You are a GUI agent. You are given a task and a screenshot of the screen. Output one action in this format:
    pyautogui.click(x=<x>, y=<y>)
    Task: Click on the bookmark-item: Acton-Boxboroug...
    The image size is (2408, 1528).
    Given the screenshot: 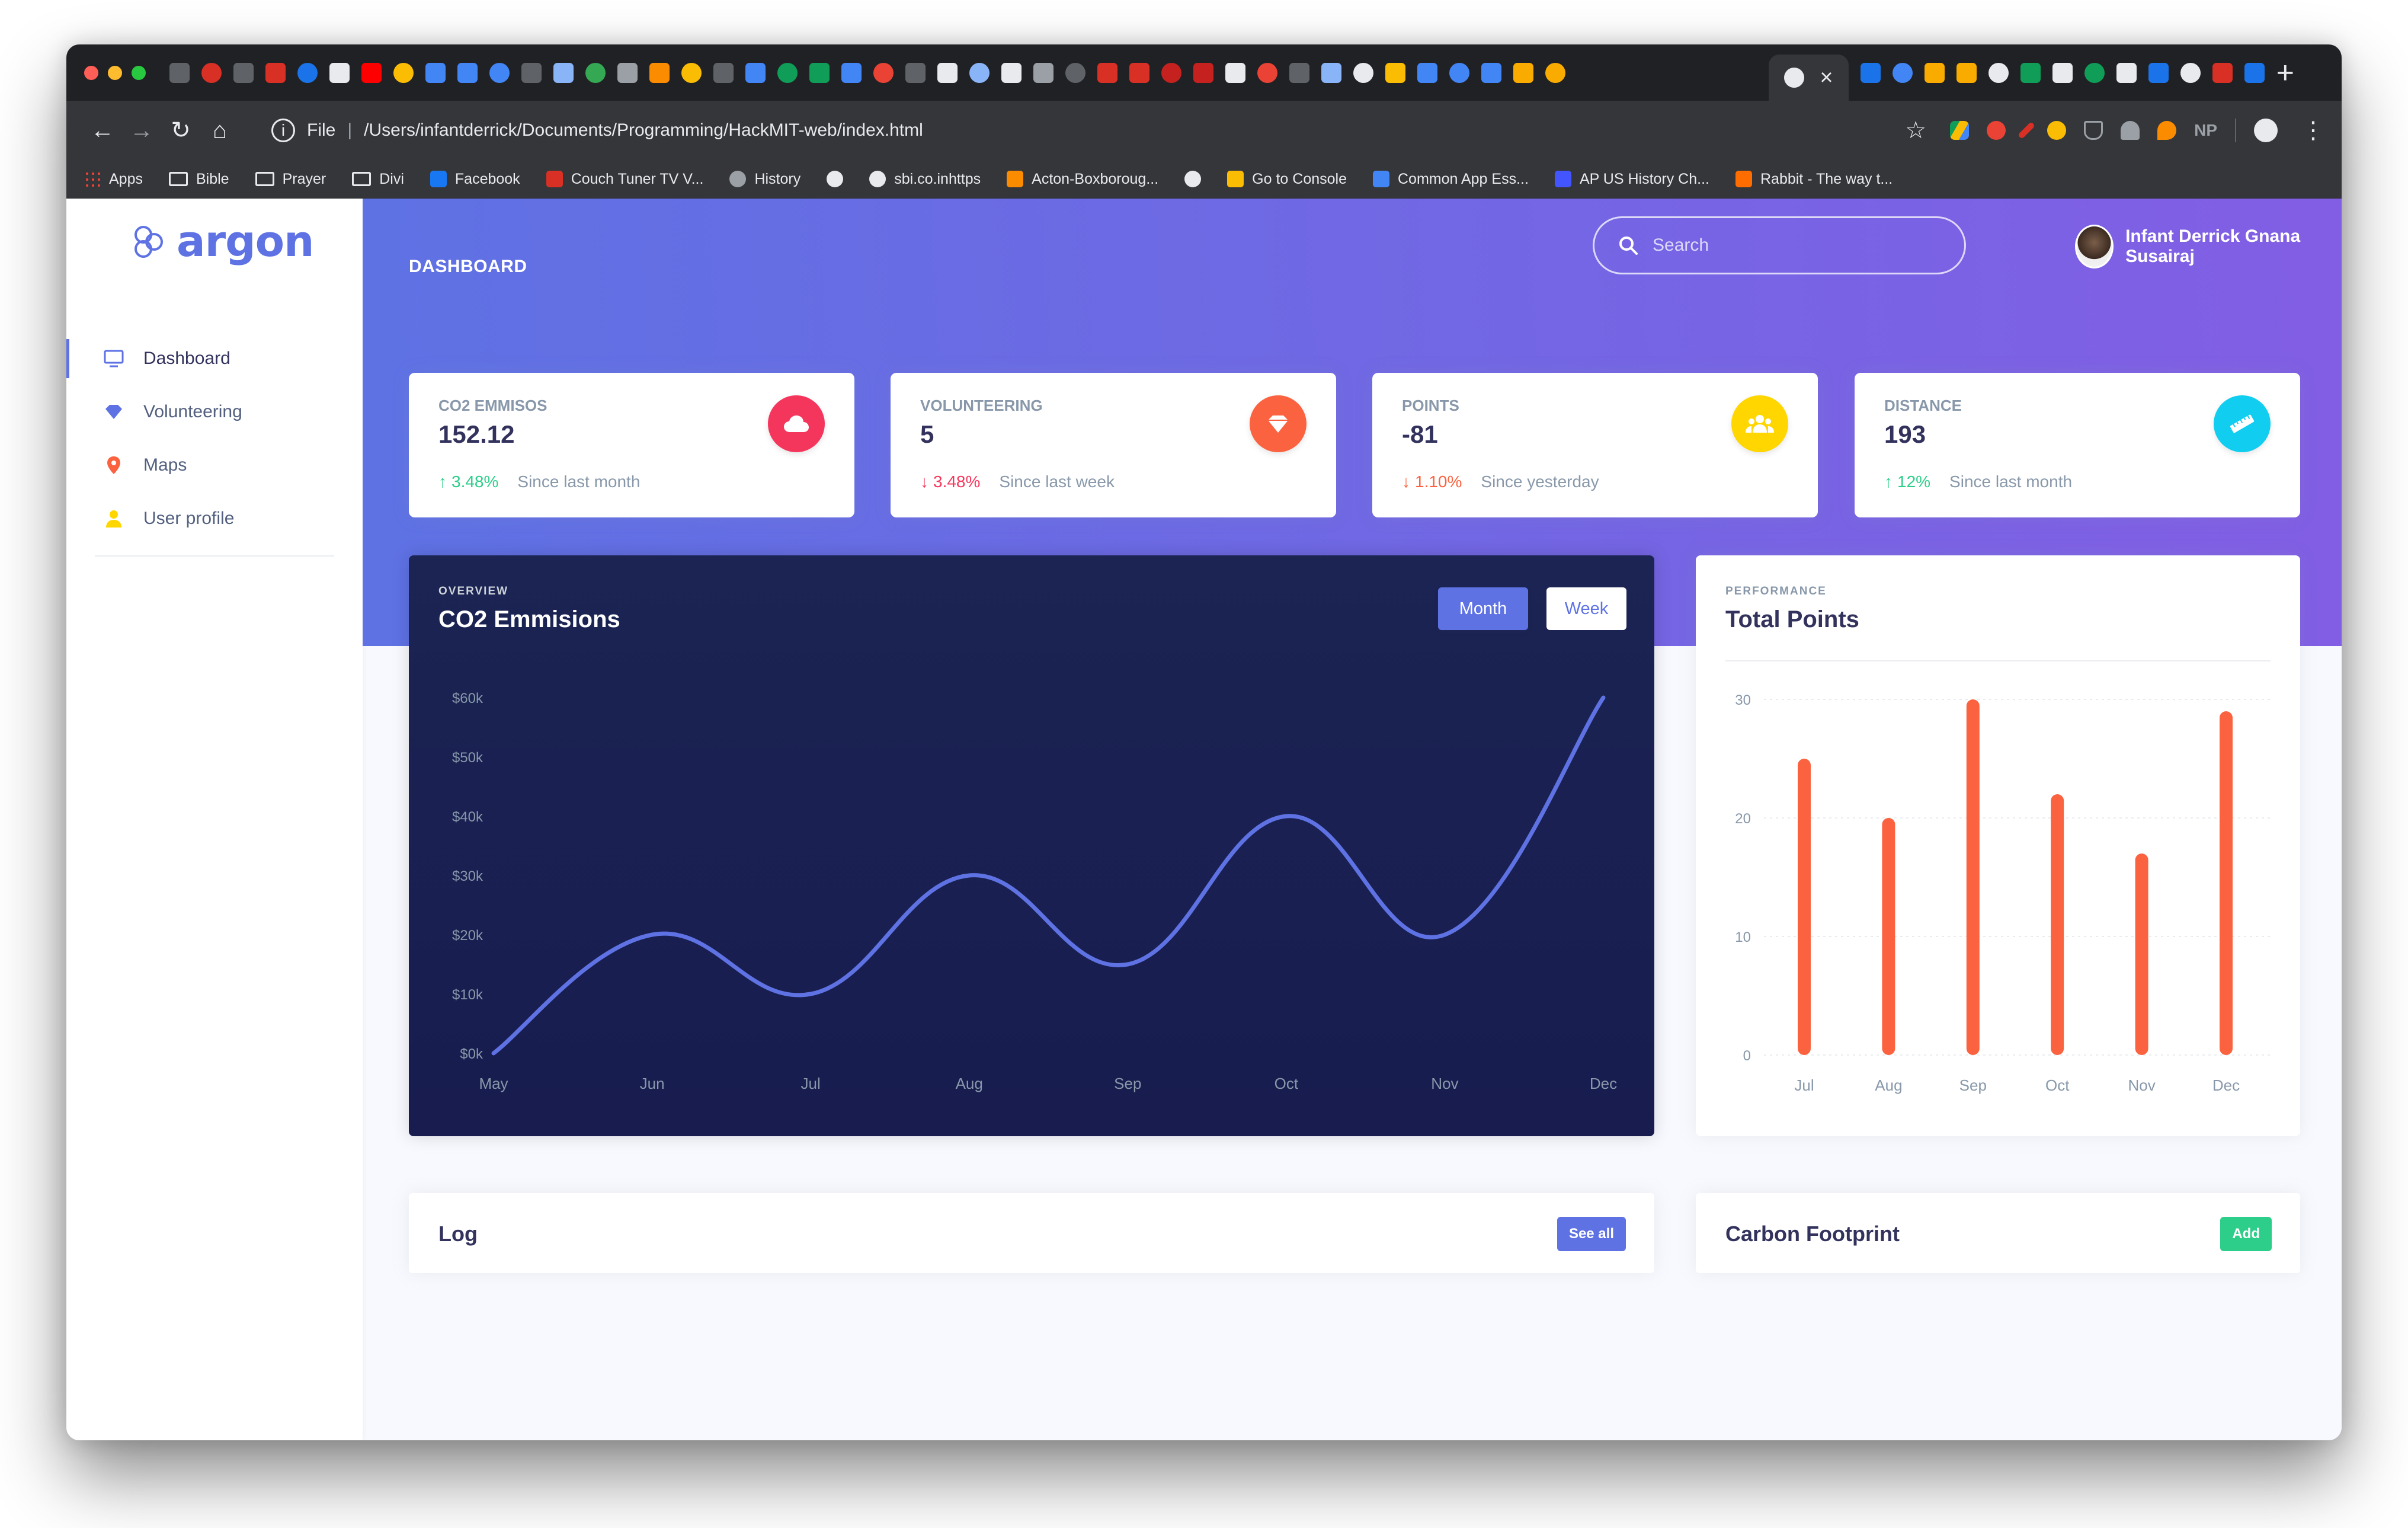 What is the action you would take?
    pyautogui.click(x=1082, y=179)
    